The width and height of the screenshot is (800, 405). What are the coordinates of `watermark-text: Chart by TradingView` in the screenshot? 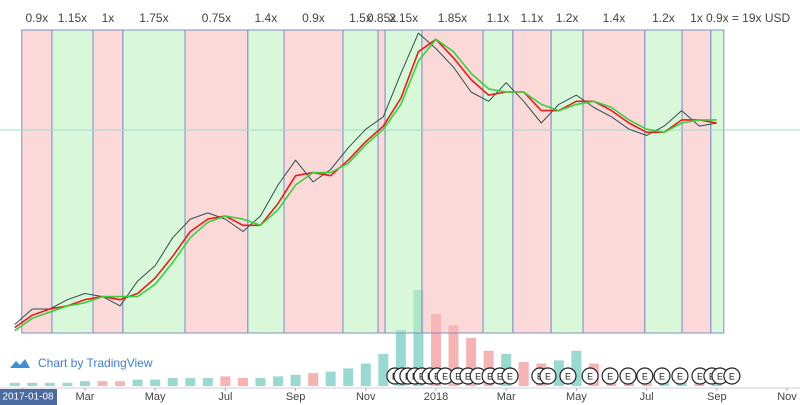 It's located at (95, 363).